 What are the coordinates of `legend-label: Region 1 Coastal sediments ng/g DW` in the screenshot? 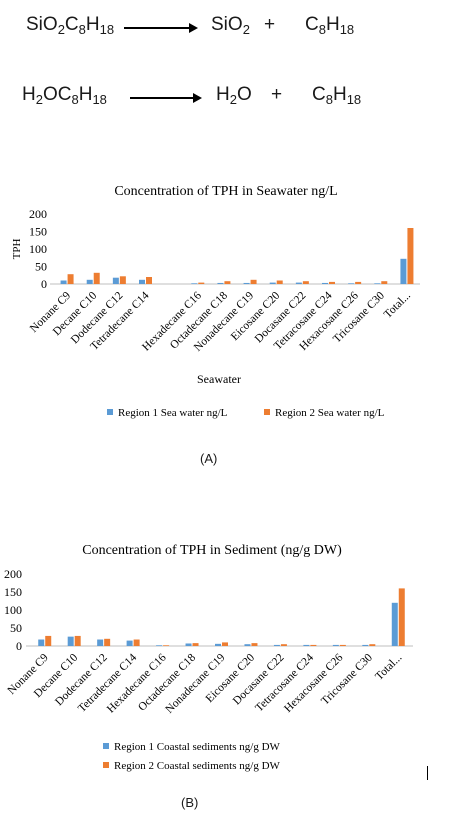 It's located at (197, 747).